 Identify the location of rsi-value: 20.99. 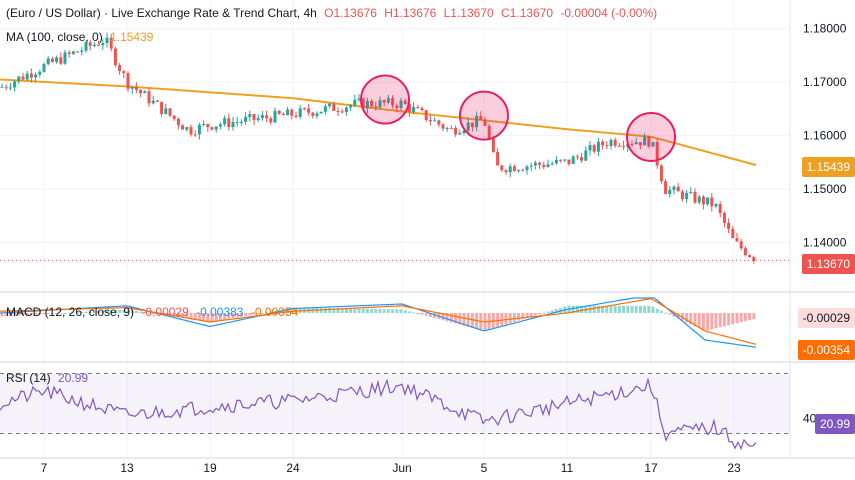
(73, 378).